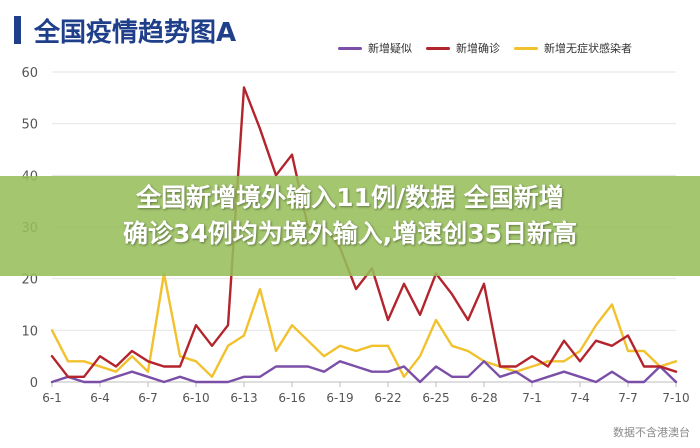 The height and width of the screenshot is (448, 700). Describe the element at coordinates (390, 48) in the screenshot. I see `legend-label-suspected: 新增疑似` at that location.